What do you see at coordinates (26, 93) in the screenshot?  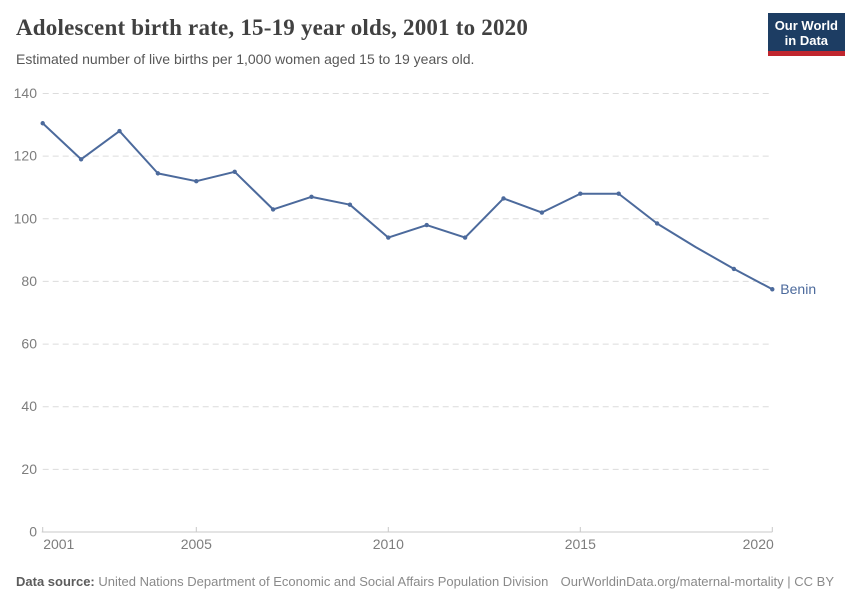 I see `y-tick-label: 140` at bounding box center [26, 93].